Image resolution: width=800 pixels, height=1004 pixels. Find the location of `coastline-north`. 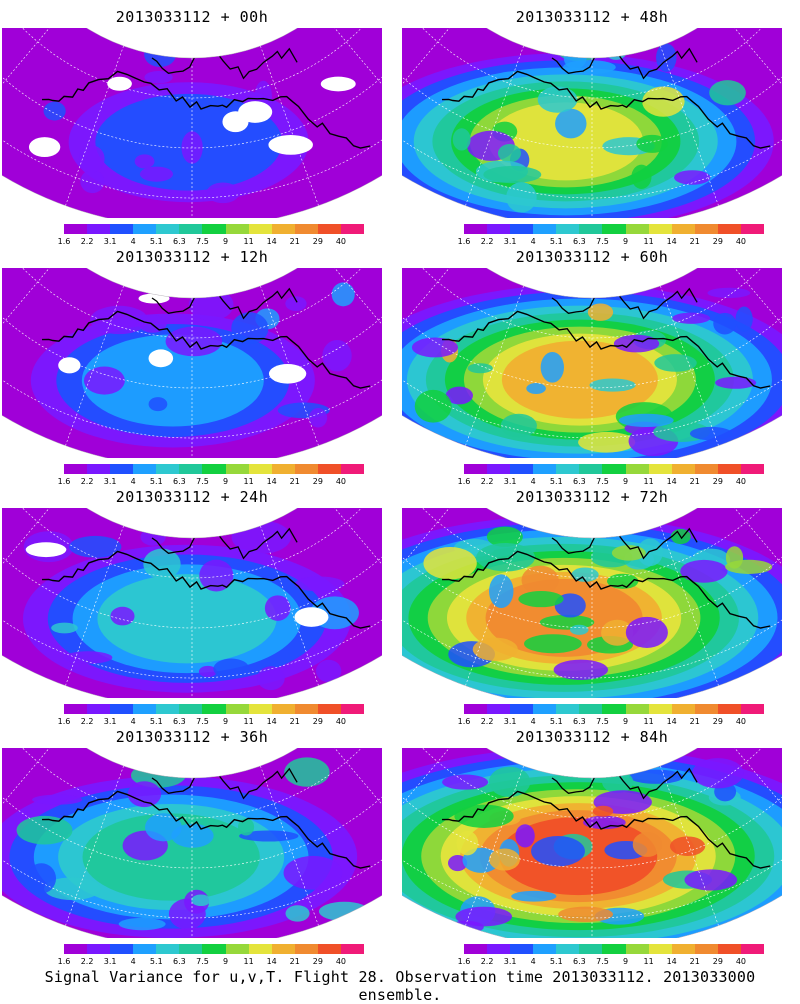

coastline-north is located at coordinates (224, 543).